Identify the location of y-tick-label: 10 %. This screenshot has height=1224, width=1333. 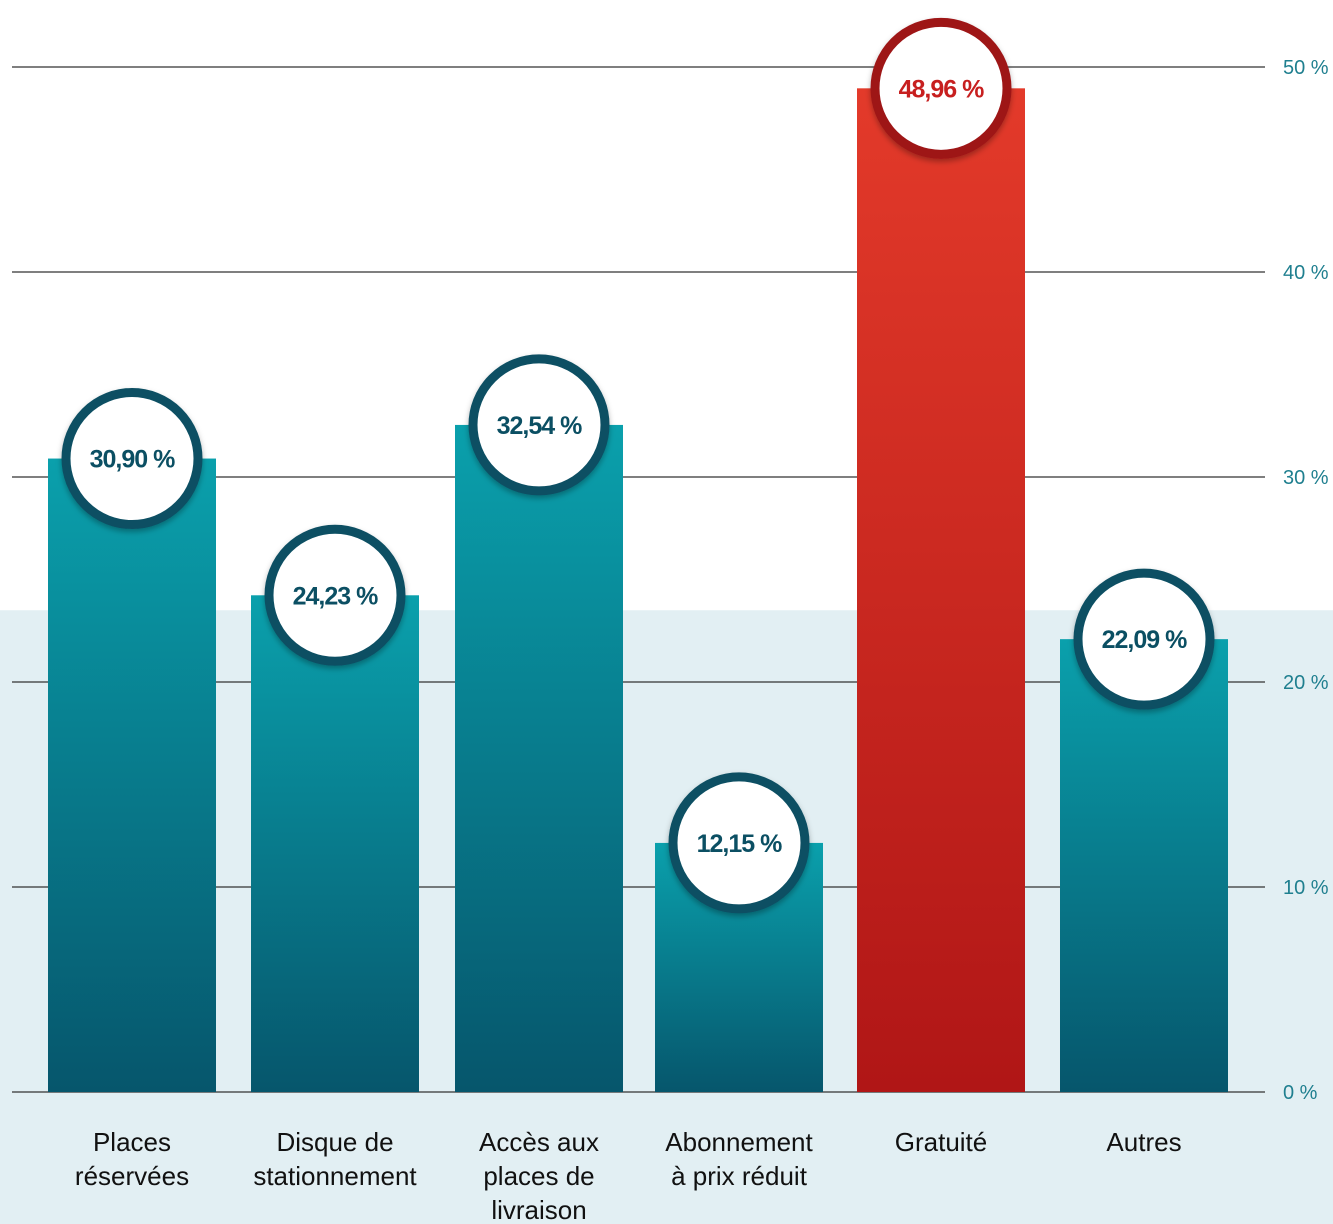
(1306, 888).